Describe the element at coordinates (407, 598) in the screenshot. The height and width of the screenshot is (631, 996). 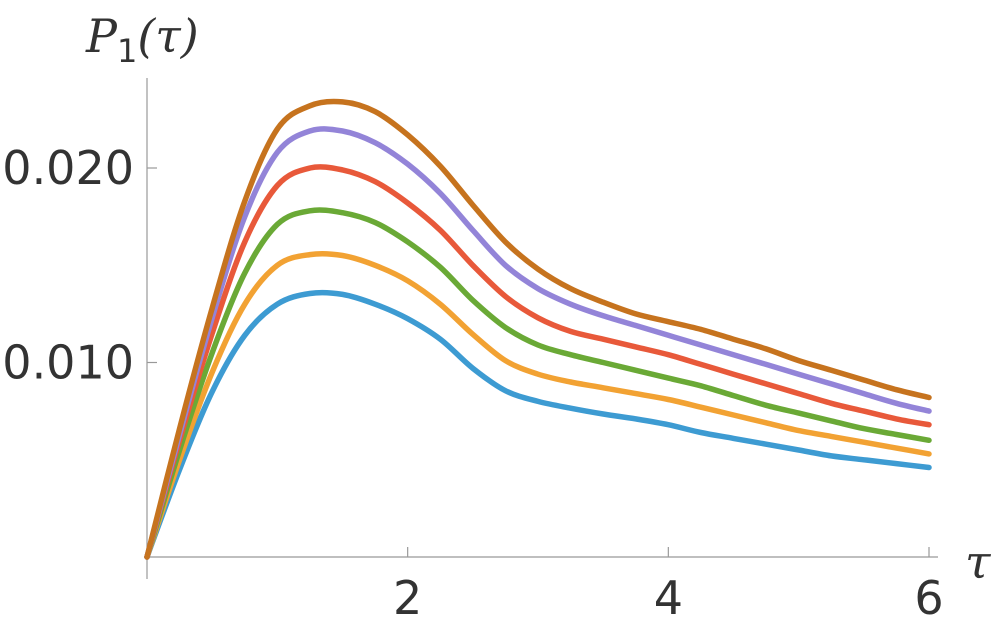
I see `x-tick-label: 2` at that location.